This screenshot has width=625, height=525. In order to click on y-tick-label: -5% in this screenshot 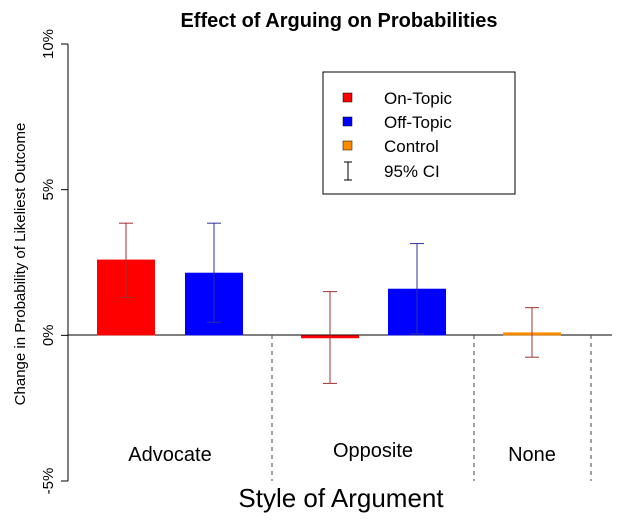, I will do `click(48, 481)`.